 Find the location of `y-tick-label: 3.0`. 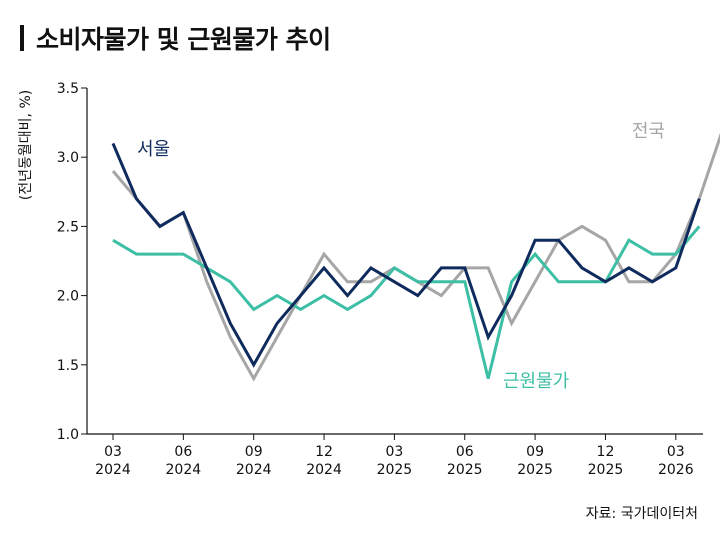

y-tick-label: 3.0 is located at coordinates (68, 158).